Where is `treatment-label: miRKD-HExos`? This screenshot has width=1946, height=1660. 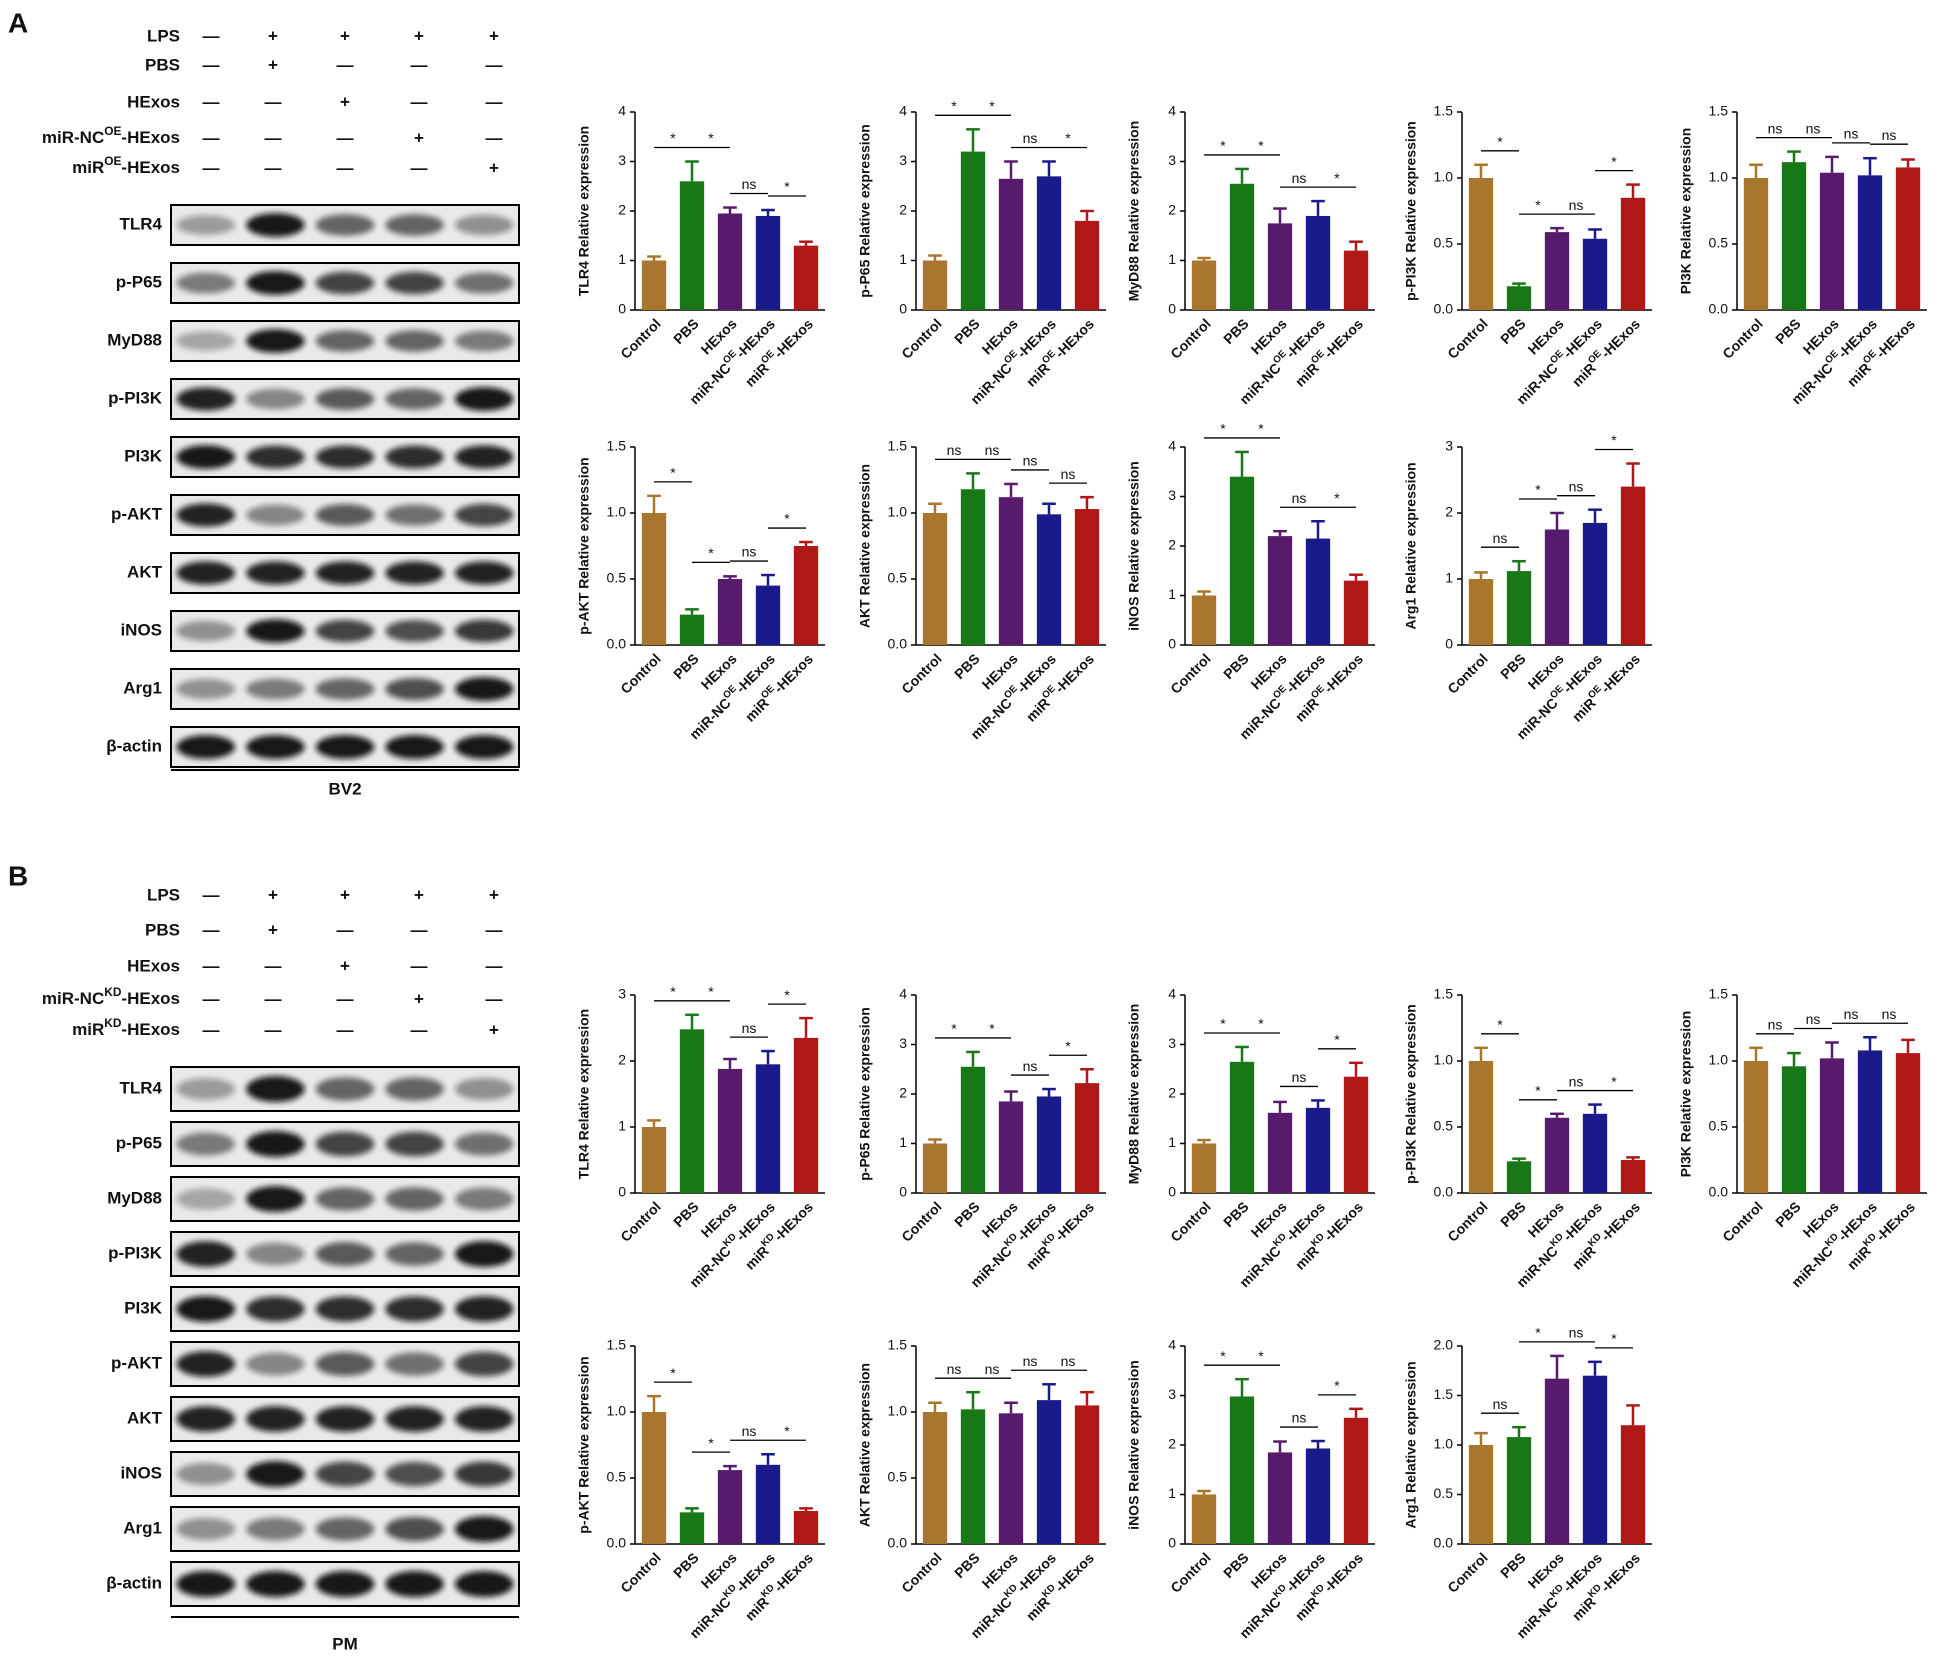
treatment-label: miRKD-HExos is located at coordinates (126, 1027).